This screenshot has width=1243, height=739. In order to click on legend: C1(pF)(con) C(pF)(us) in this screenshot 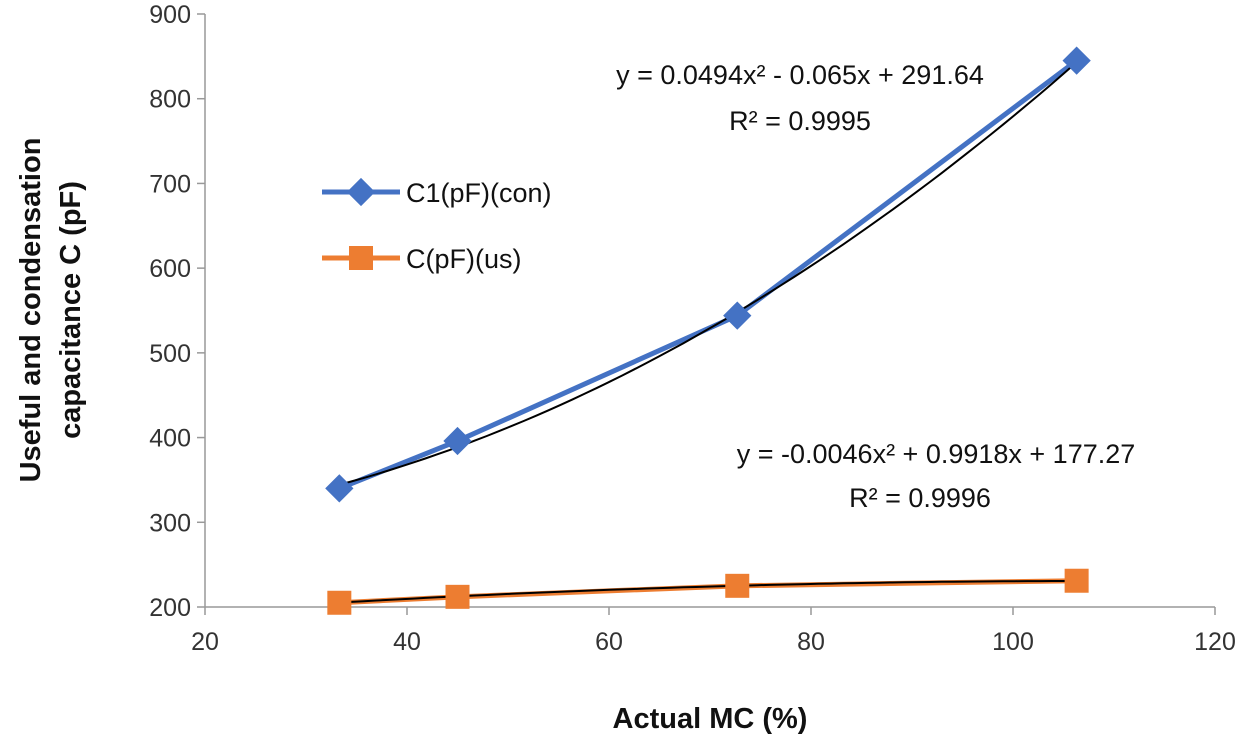, I will do `click(437, 225)`.